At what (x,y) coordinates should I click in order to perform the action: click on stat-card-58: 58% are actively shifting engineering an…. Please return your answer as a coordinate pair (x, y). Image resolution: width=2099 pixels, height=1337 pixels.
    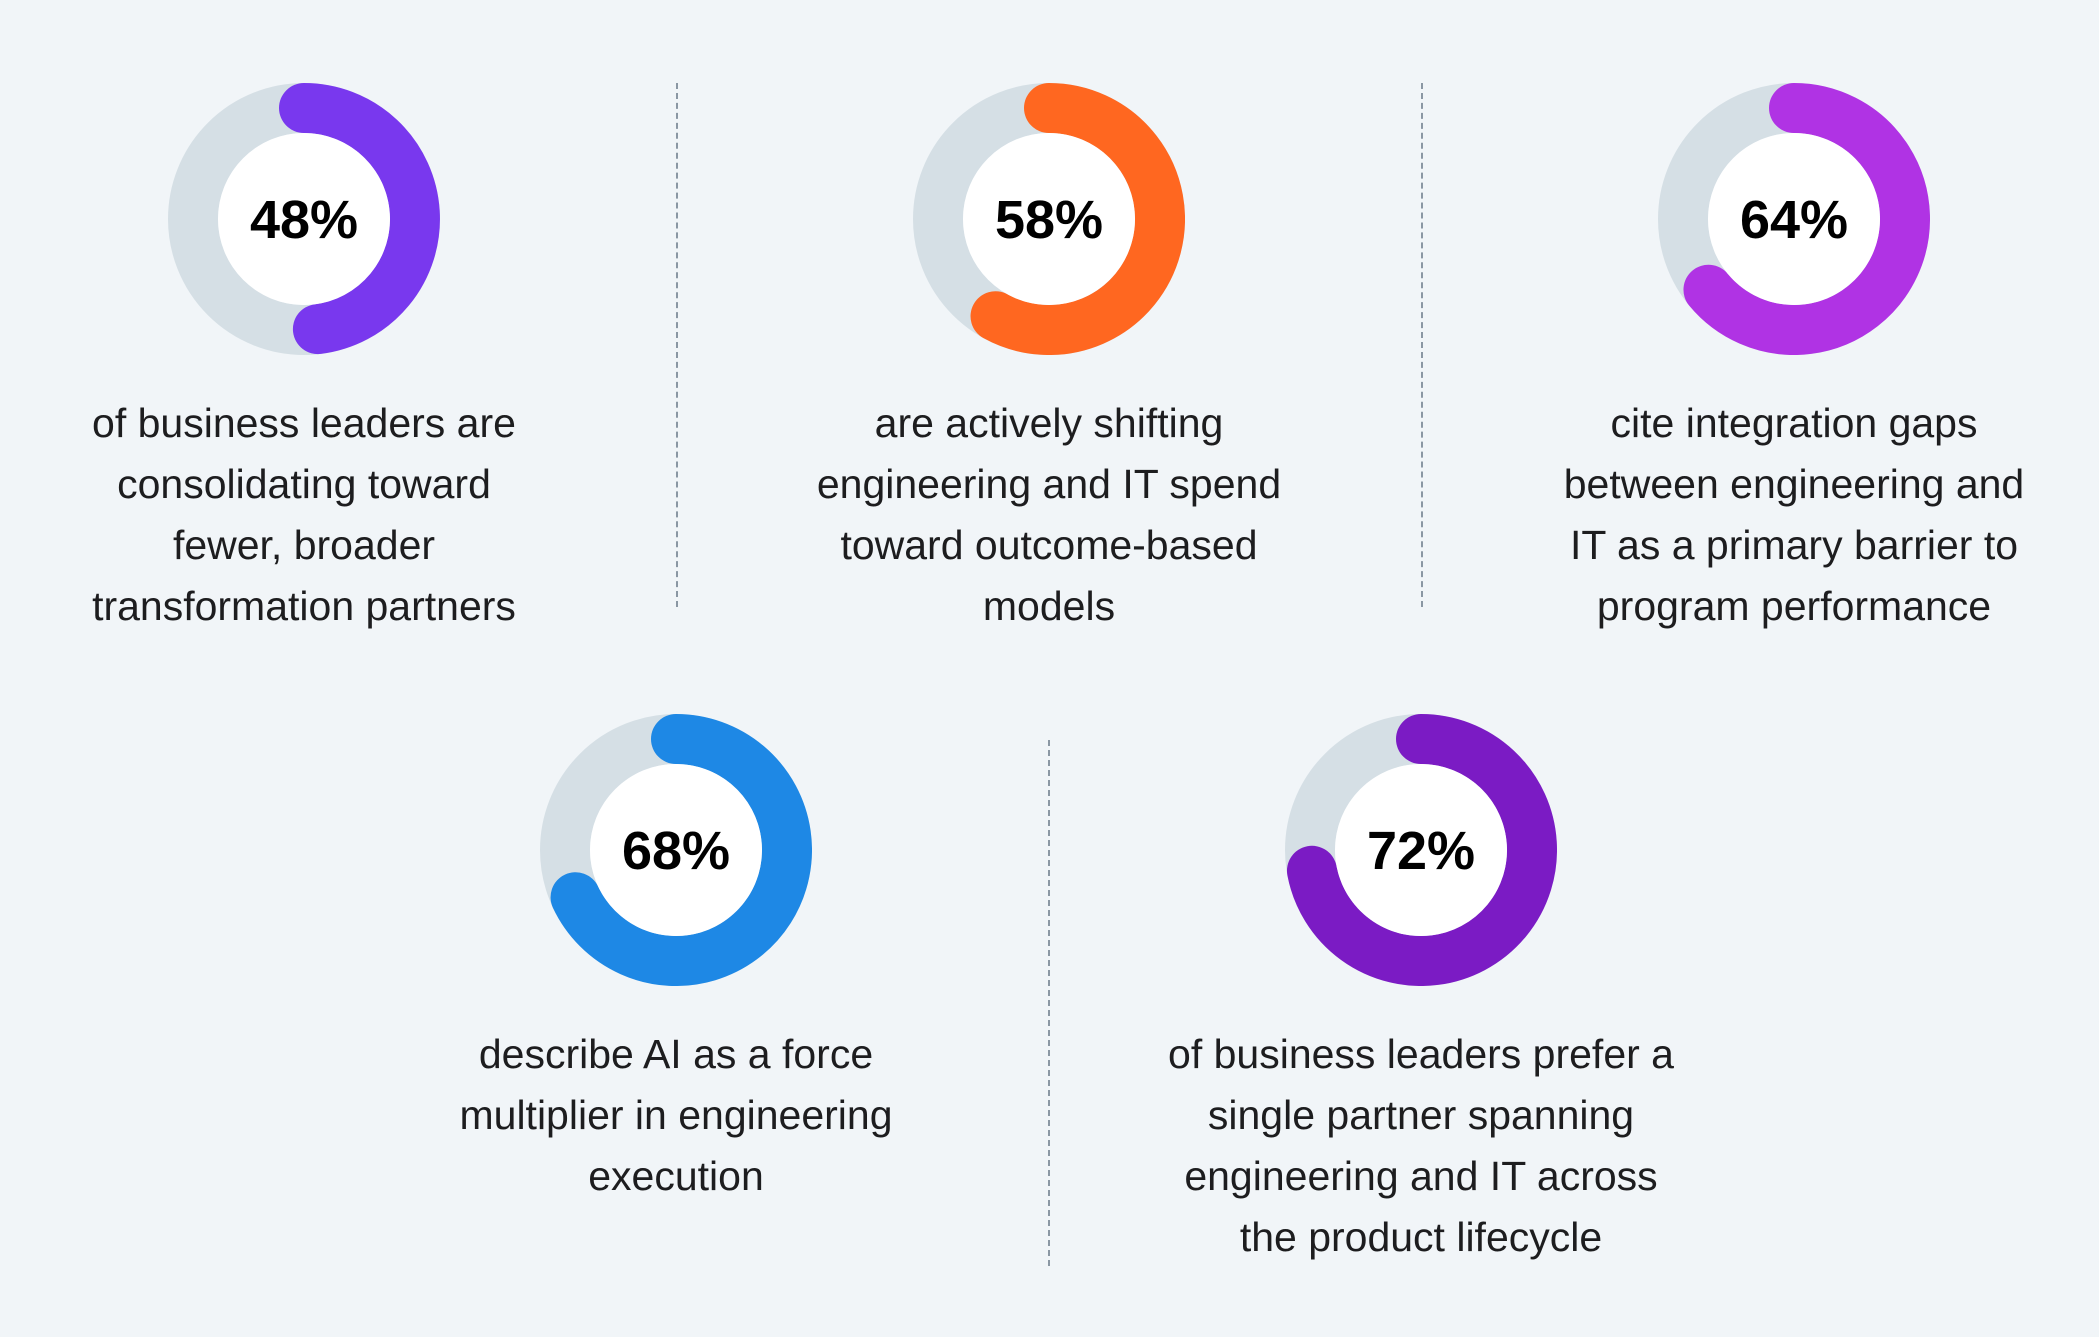
    Looking at the image, I should click on (1049, 360).